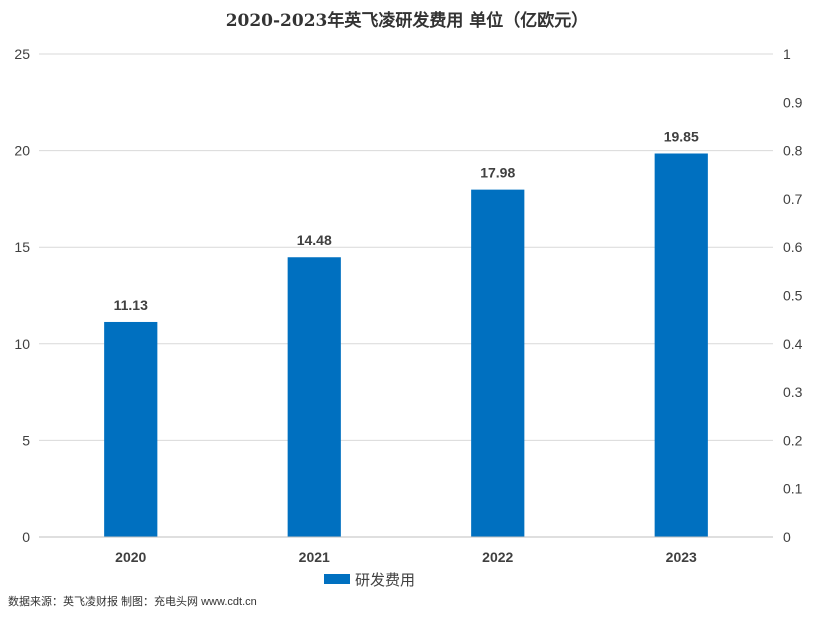 This screenshot has height=617, width=815. Describe the element at coordinates (314, 240) in the screenshot. I see `data-label: 14.48` at that location.